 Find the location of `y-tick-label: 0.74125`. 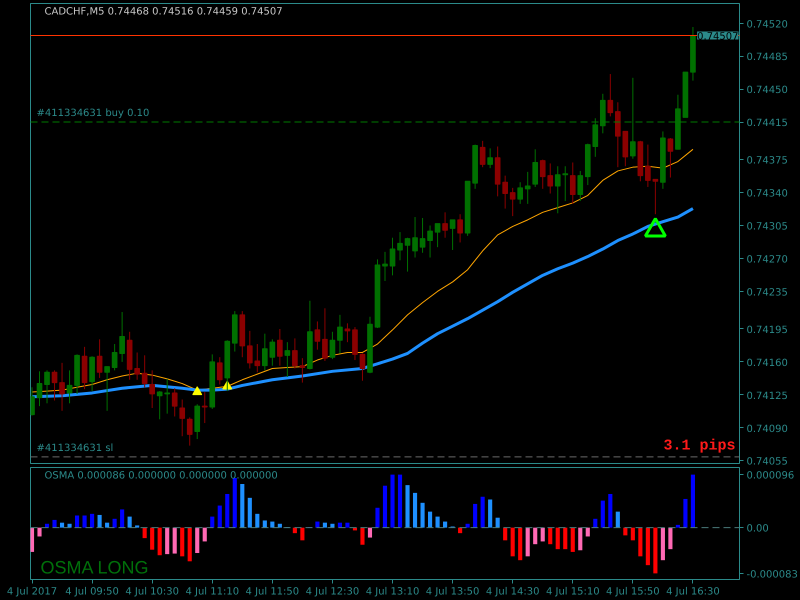

y-tick-label: 0.74125 is located at coordinates (767, 396).